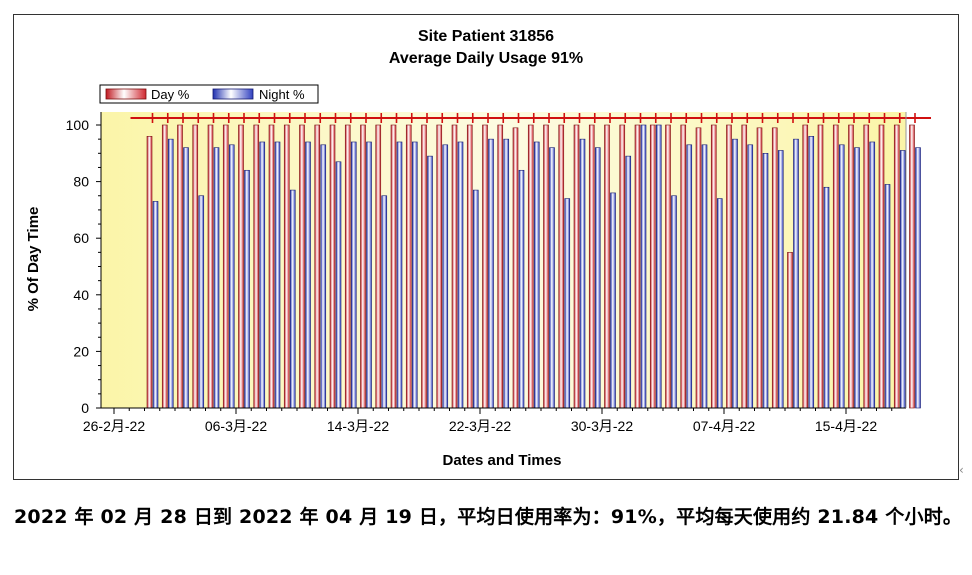 This screenshot has height=575, width=972. I want to click on y-tick-label: 60, so click(81, 238).